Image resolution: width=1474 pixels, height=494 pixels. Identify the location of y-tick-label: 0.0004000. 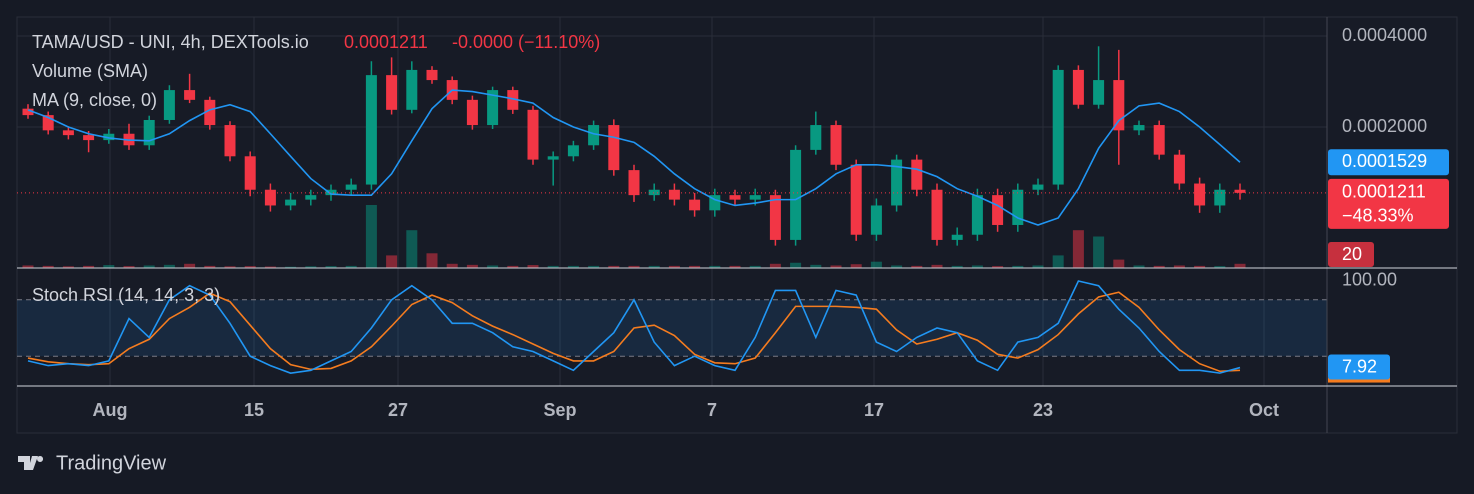
(1384, 35).